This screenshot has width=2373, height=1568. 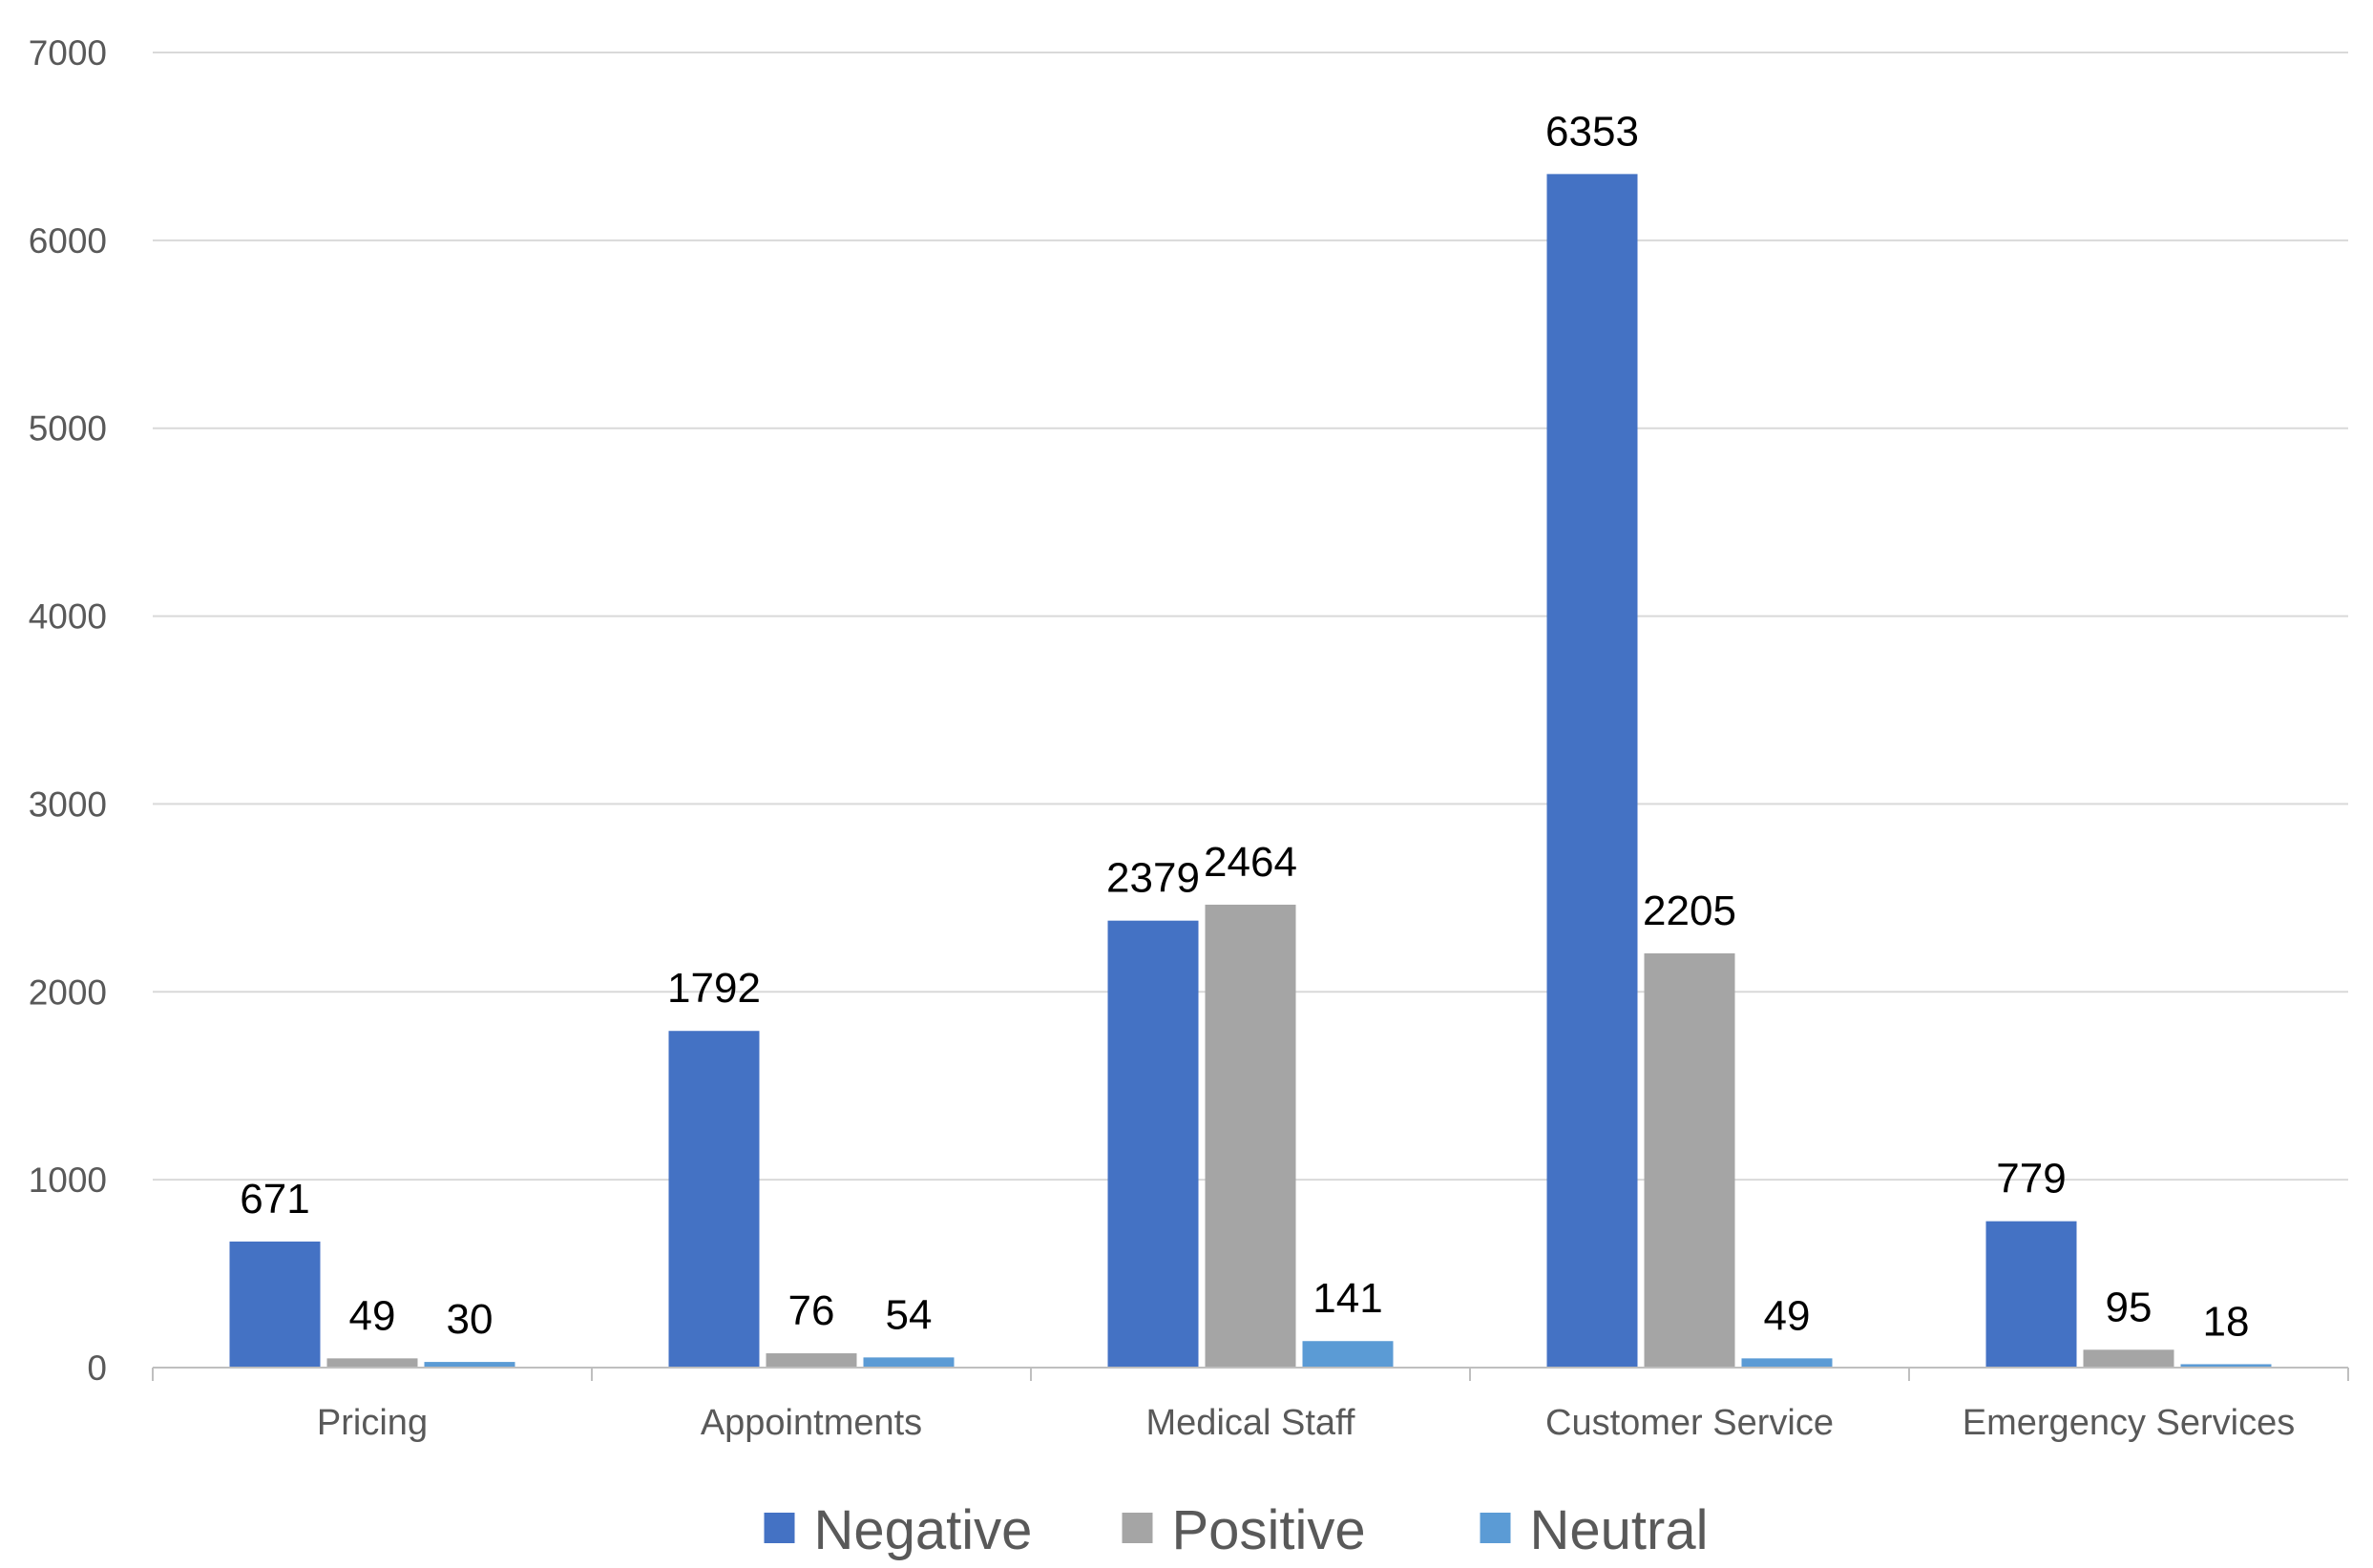 I want to click on bar-neutral-pricing, so click(x=470, y=1365).